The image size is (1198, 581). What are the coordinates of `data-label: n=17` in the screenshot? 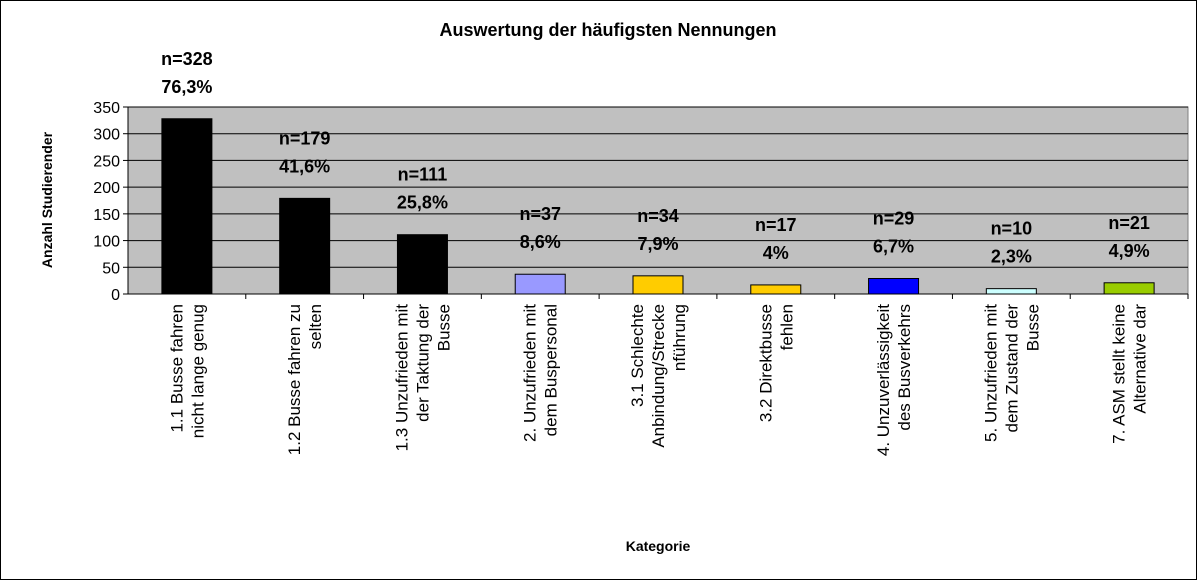 It's located at (776, 225).